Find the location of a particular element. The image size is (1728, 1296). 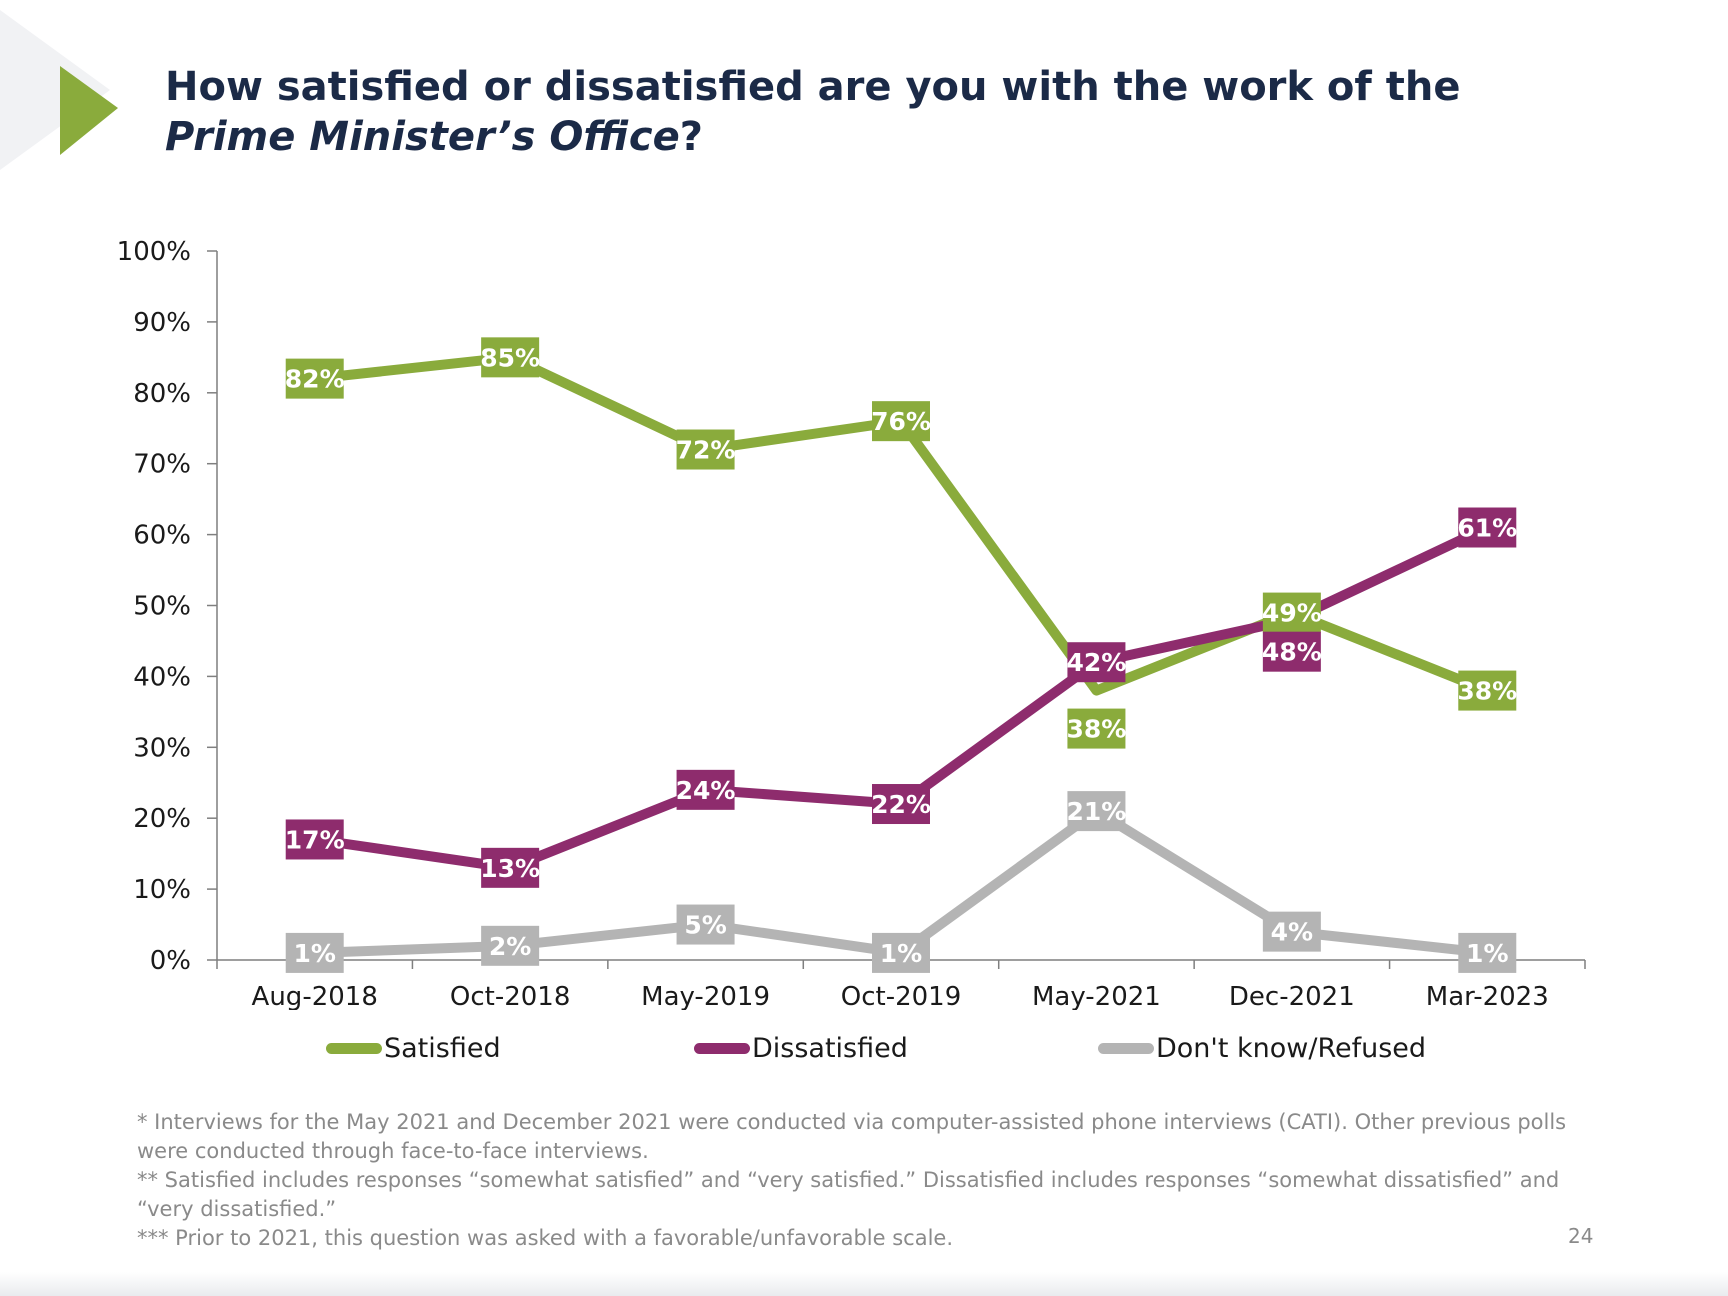

x-tick-label: Dec-2021 is located at coordinates (1292, 996).